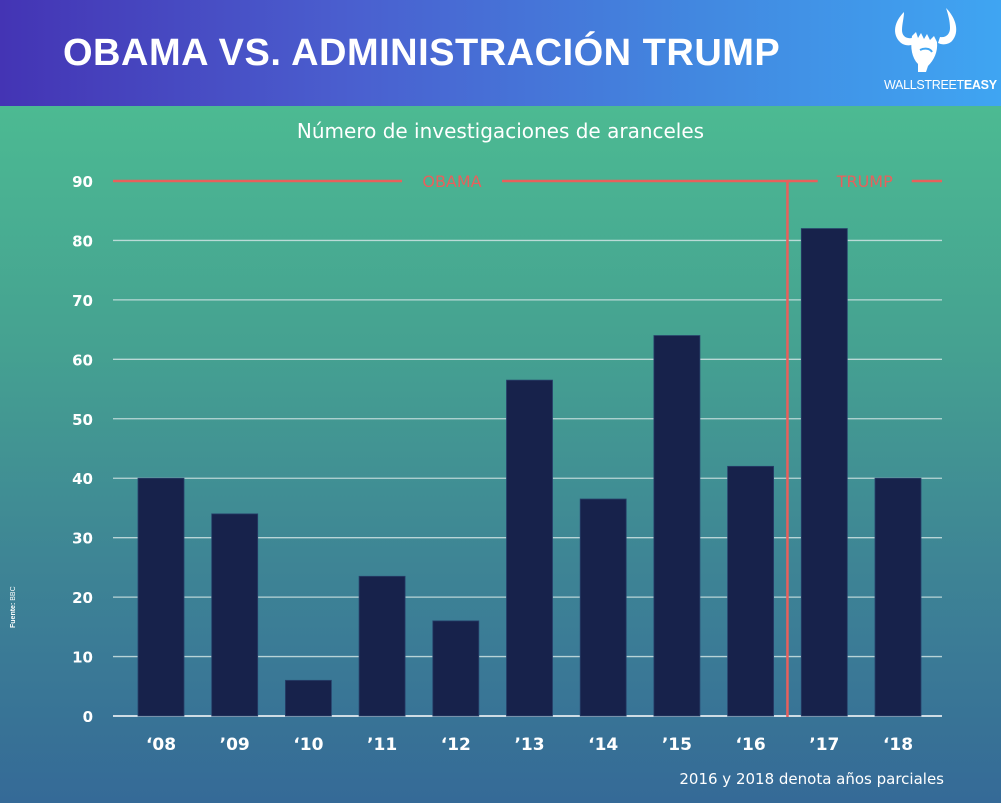 This screenshot has width=1001, height=803. What do you see at coordinates (980, 85) in the screenshot?
I see `logo-text-bold: EASY` at bounding box center [980, 85].